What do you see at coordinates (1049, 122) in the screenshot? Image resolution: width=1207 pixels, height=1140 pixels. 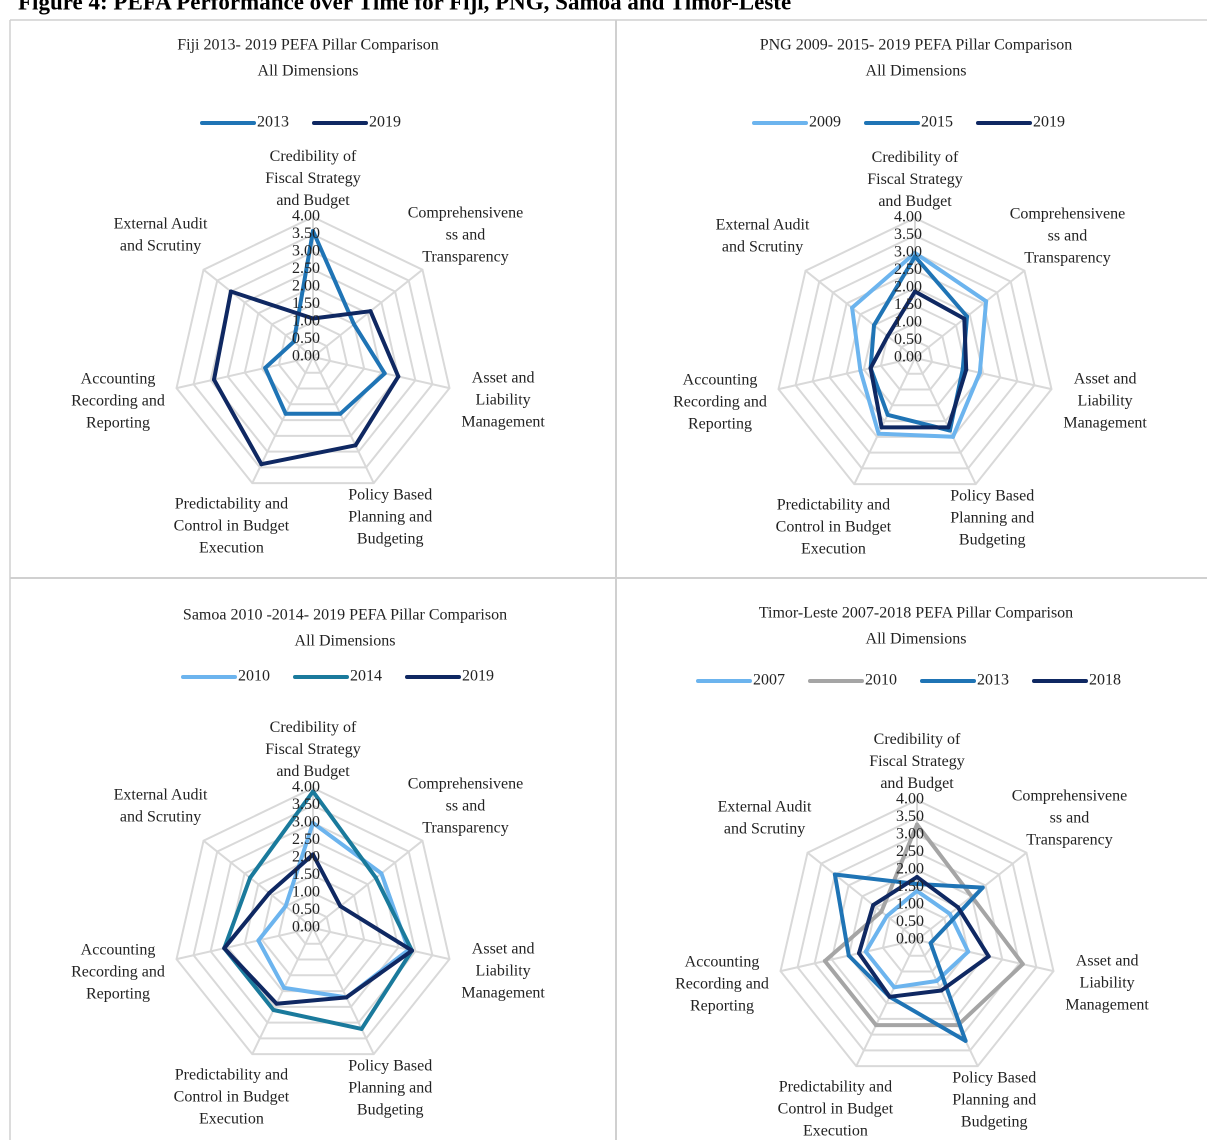 I see `legend-label: 2019` at bounding box center [1049, 122].